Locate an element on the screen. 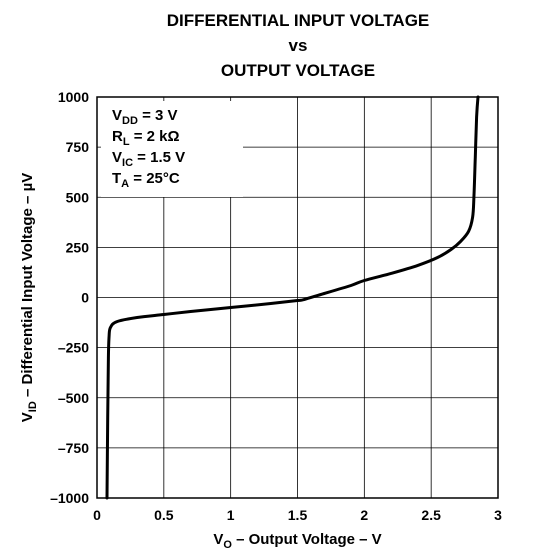  x-axis-title: VO – Output Voltage – V is located at coordinates (297, 541).